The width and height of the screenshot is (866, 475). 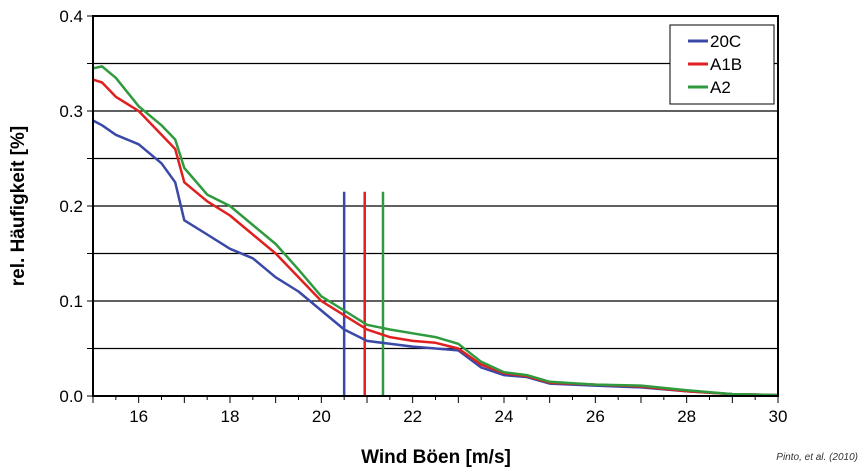 What do you see at coordinates (18, 206) in the screenshot?
I see `y-axis-title: rel. Häufigkeit [%]` at bounding box center [18, 206].